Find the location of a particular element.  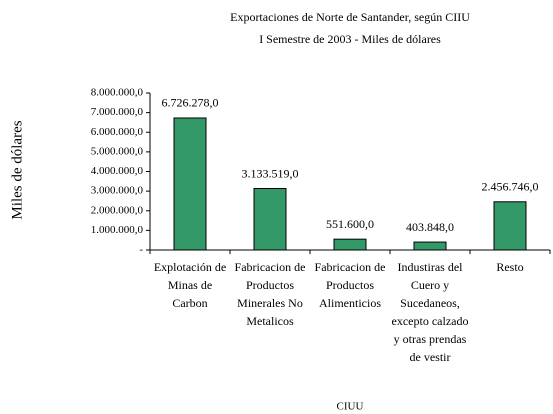

value-label: 6.726.278,0 is located at coordinates (190, 103).